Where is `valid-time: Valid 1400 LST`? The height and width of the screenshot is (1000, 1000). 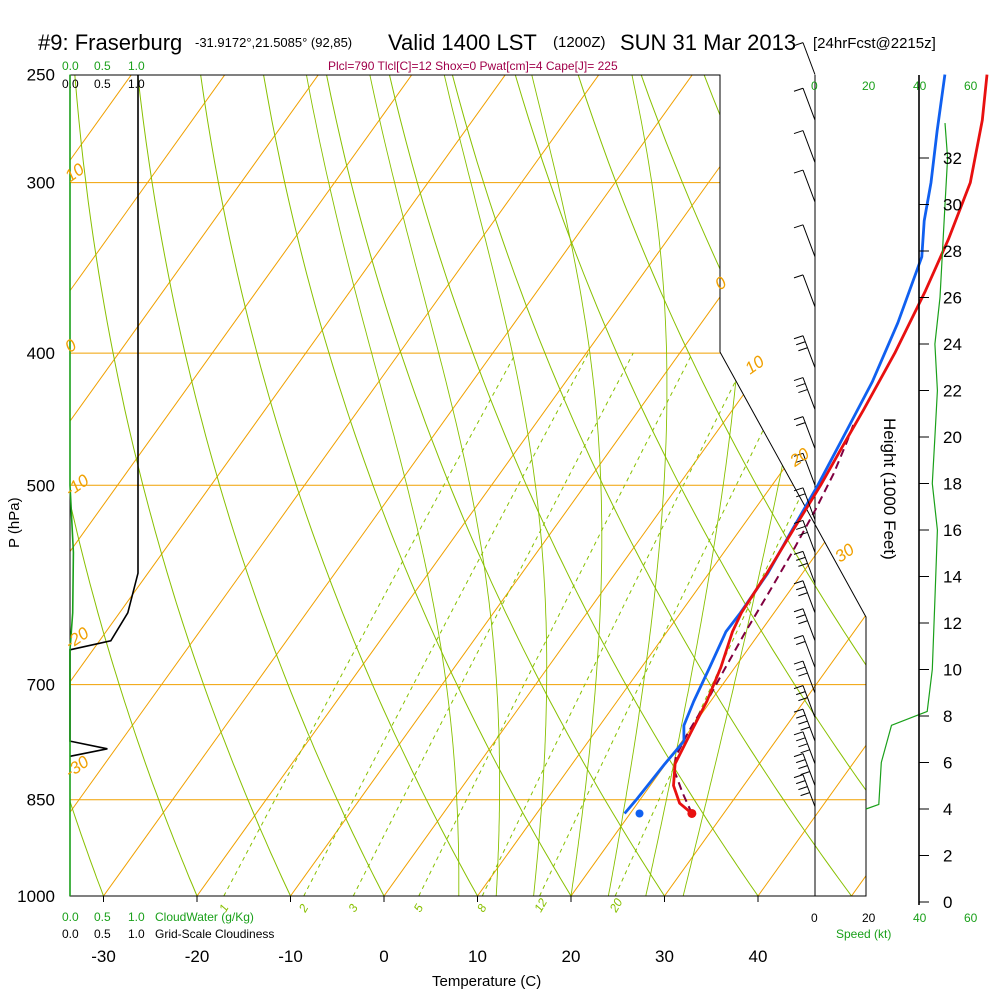 valid-time: Valid 1400 LST is located at coordinates (462, 42).